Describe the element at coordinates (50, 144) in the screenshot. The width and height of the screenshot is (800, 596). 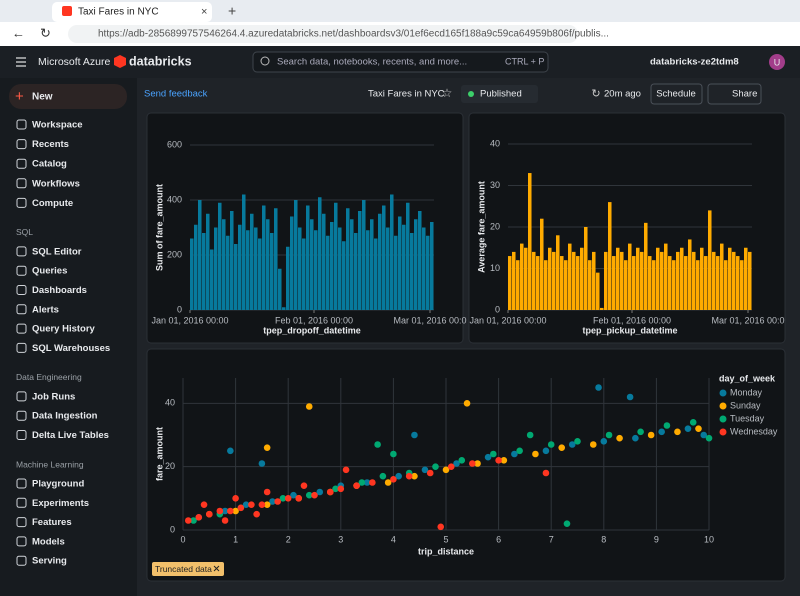
I see `nav-item: Recents` at that location.